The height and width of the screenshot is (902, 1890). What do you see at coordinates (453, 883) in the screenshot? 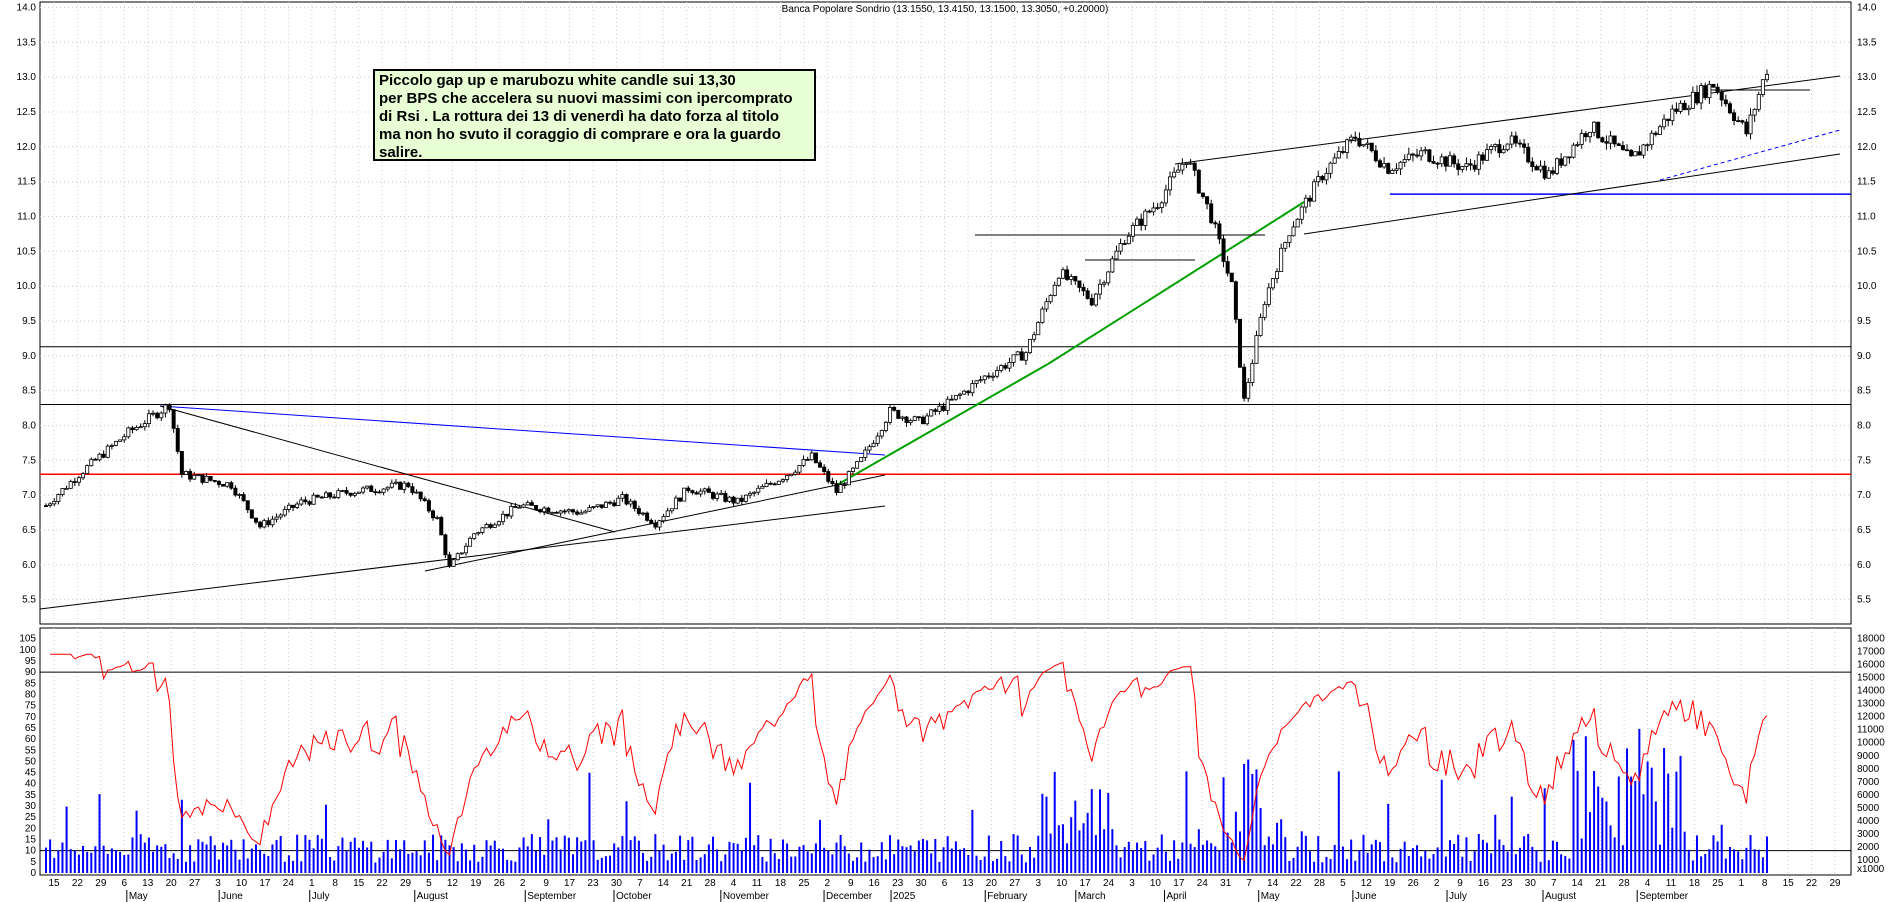
I see `date-tick: 12` at bounding box center [453, 883].